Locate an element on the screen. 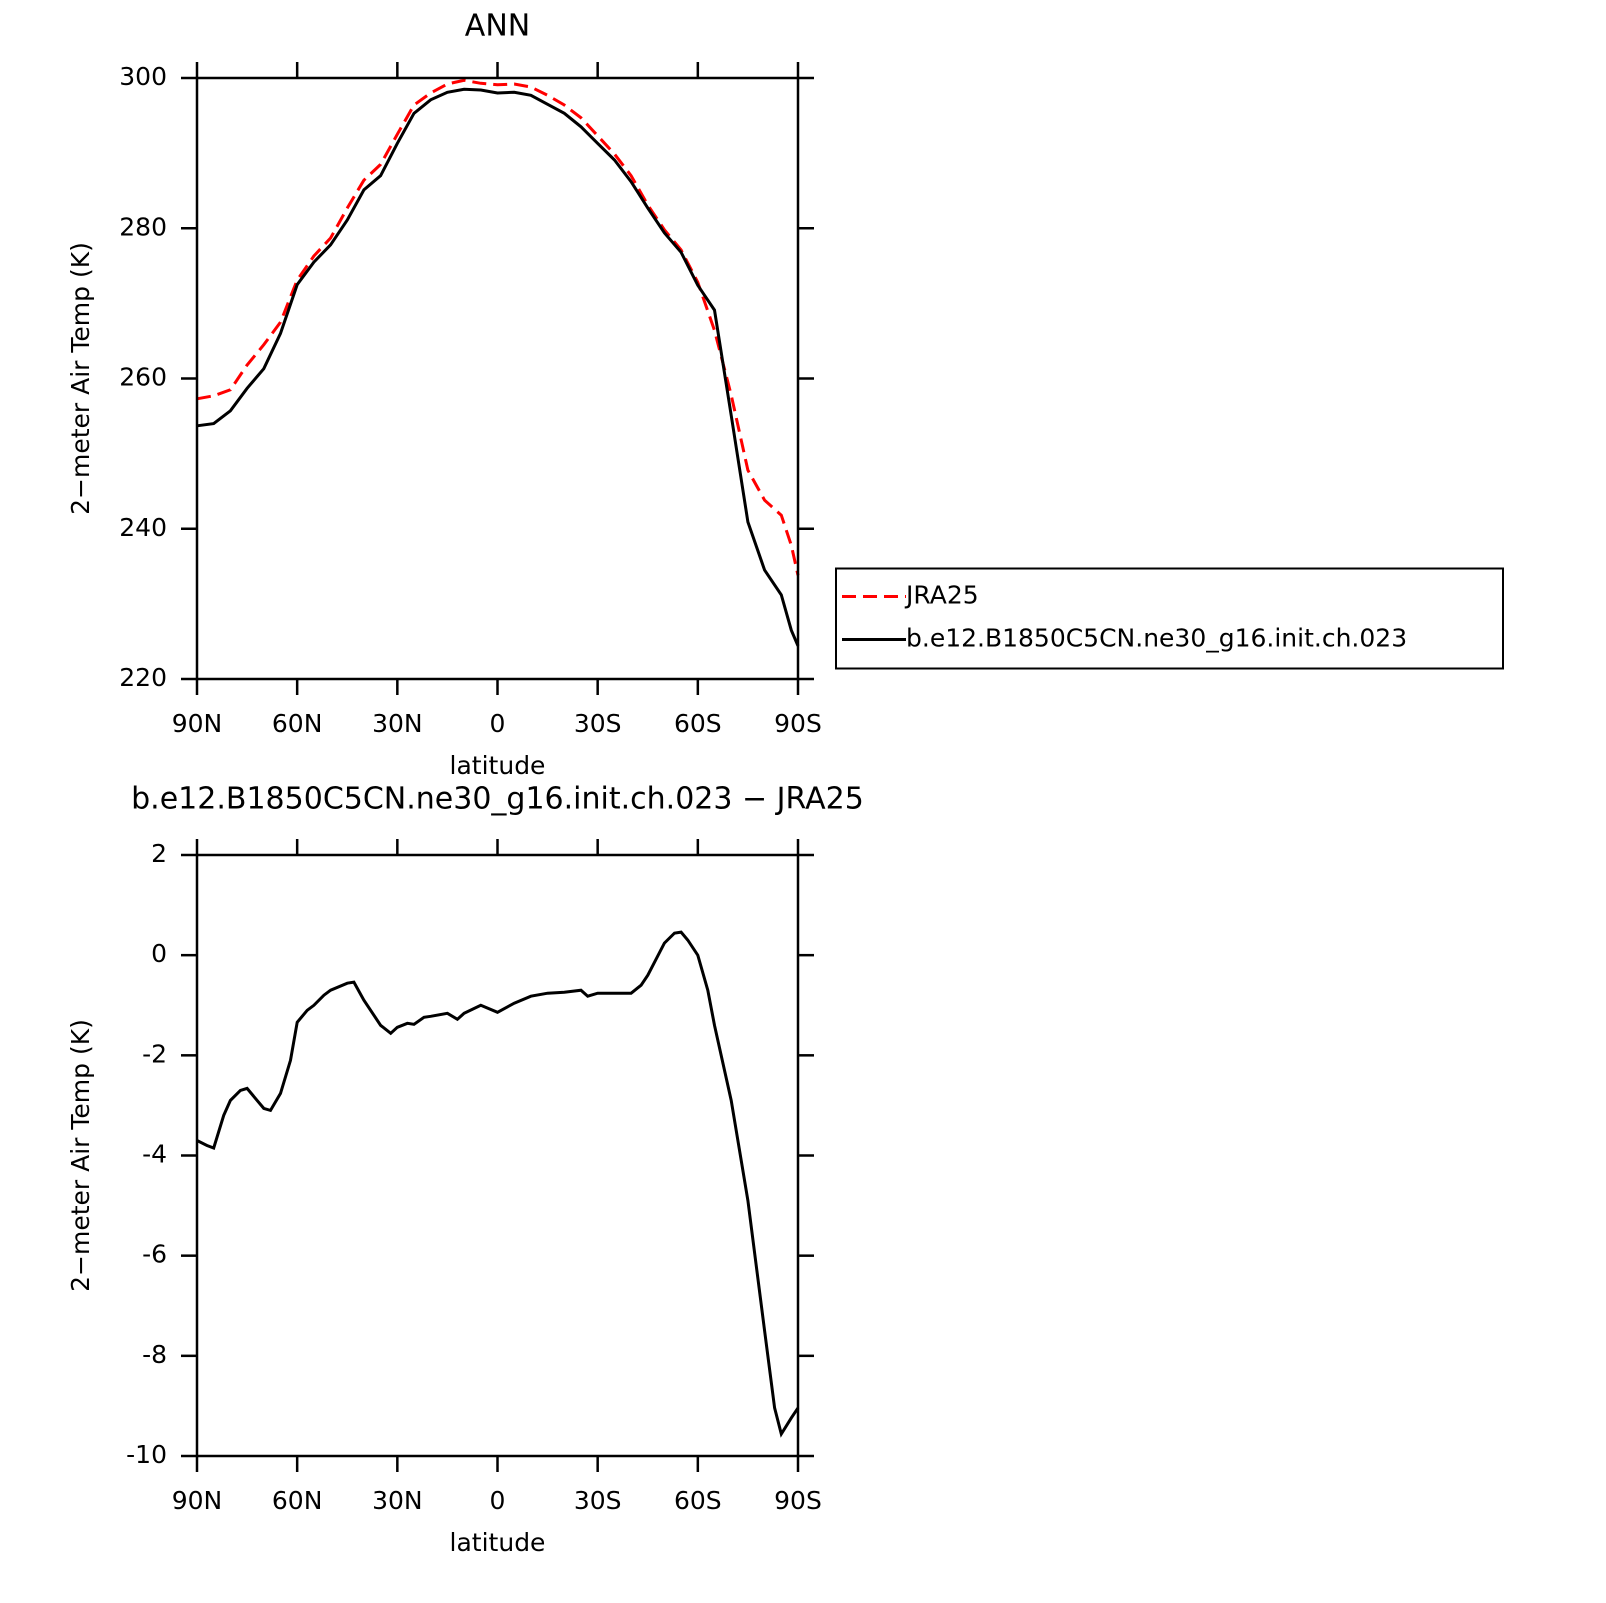 Image resolution: width=1606 pixels, height=1603 pixels. legend-label: b.e12.B1850C5CN.ne30_g16.init.ch.023 is located at coordinates (1156, 638).